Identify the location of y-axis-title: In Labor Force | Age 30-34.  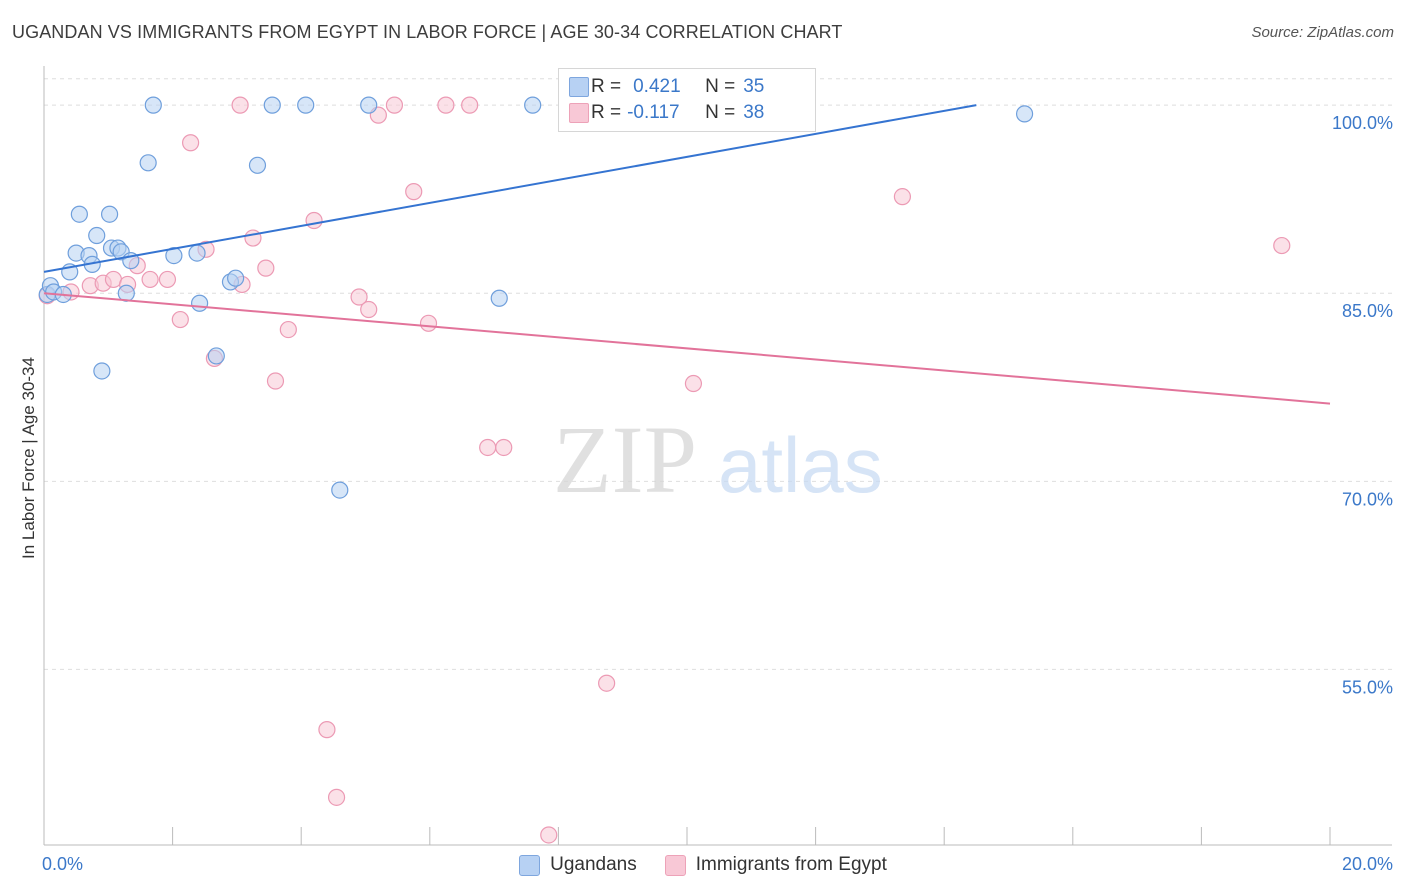
(28, 458).